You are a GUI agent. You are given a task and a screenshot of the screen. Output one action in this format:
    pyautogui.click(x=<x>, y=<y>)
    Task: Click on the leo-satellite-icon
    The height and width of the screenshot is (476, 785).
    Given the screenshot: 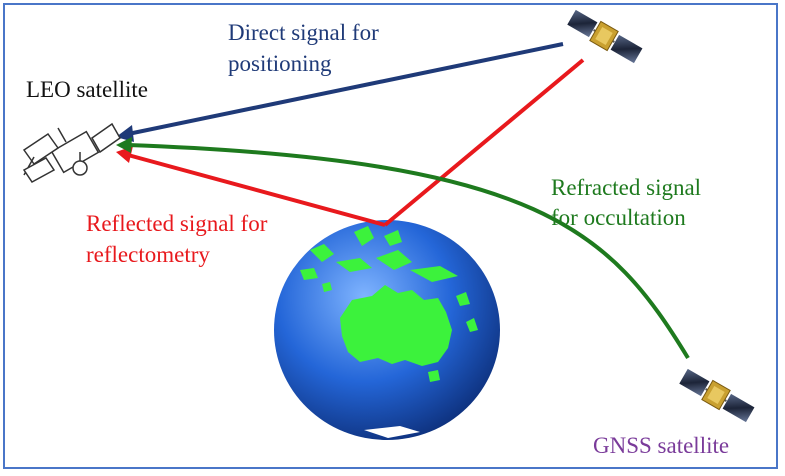 What is the action you would take?
    pyautogui.click(x=71, y=152)
    